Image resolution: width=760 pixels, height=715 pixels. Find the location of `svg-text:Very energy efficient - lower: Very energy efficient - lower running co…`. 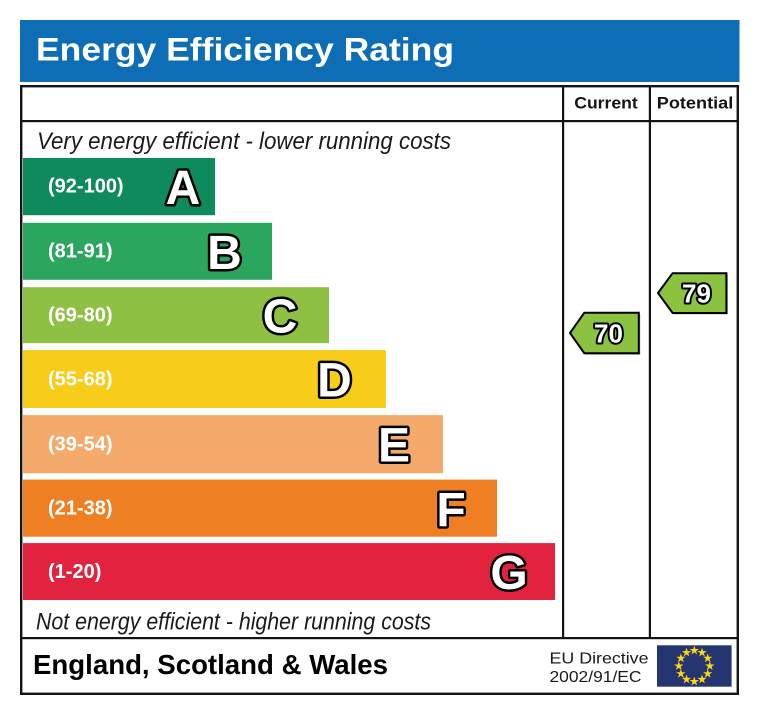

svg-text:Very energy efficient - lower: Very energy efficient - lower running co… is located at coordinates (244, 141).